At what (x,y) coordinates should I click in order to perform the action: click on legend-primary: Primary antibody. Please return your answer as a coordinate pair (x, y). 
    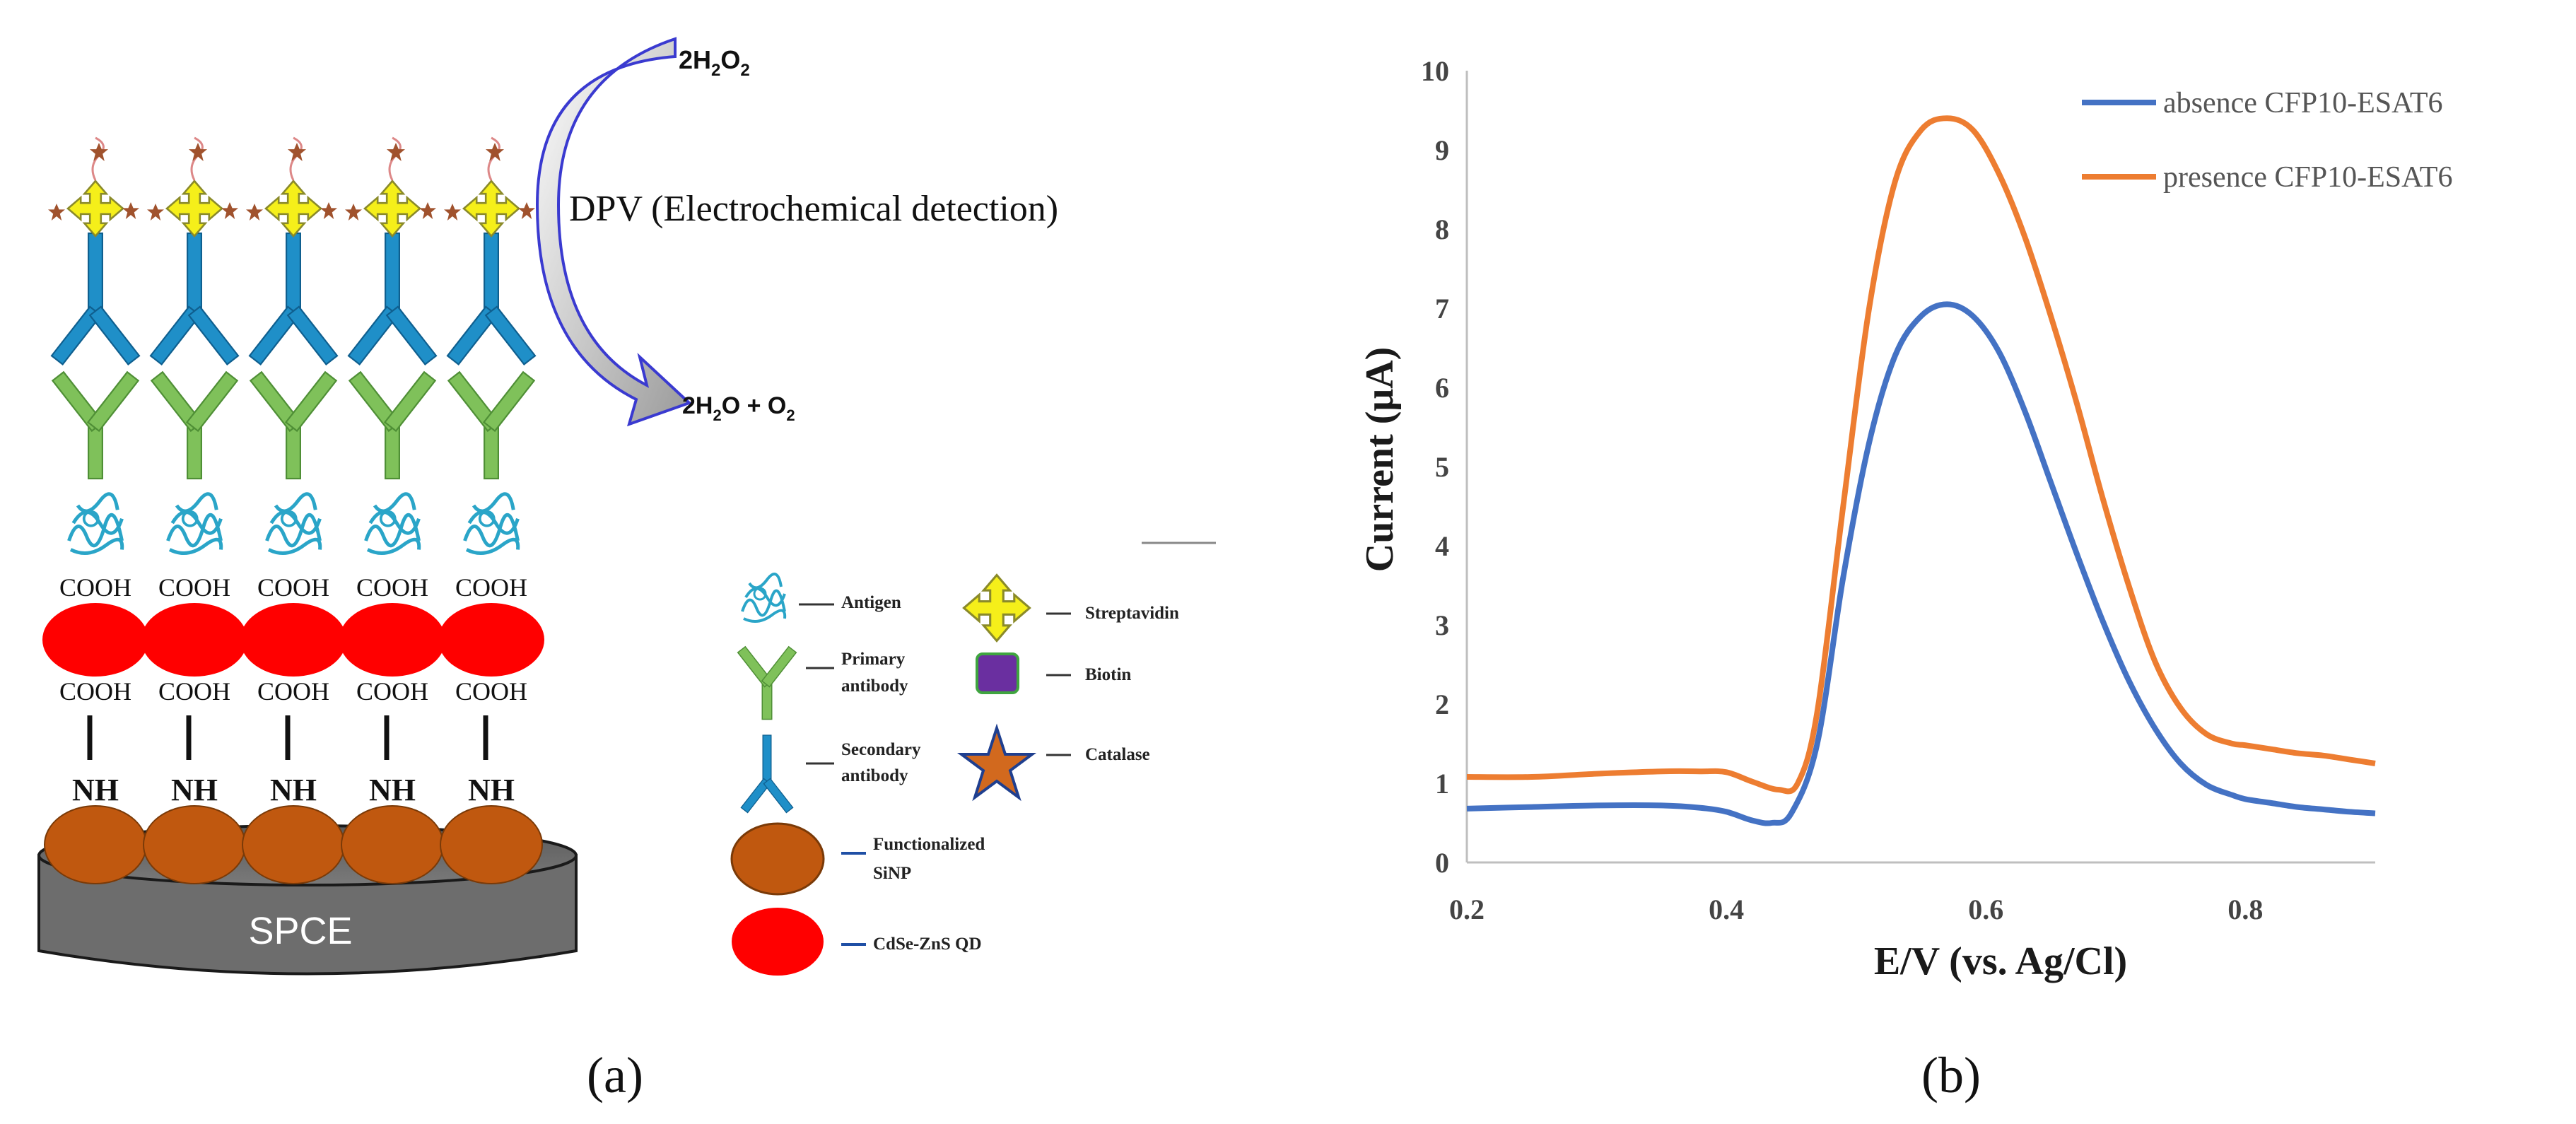
    Looking at the image, I should click on (823, 682).